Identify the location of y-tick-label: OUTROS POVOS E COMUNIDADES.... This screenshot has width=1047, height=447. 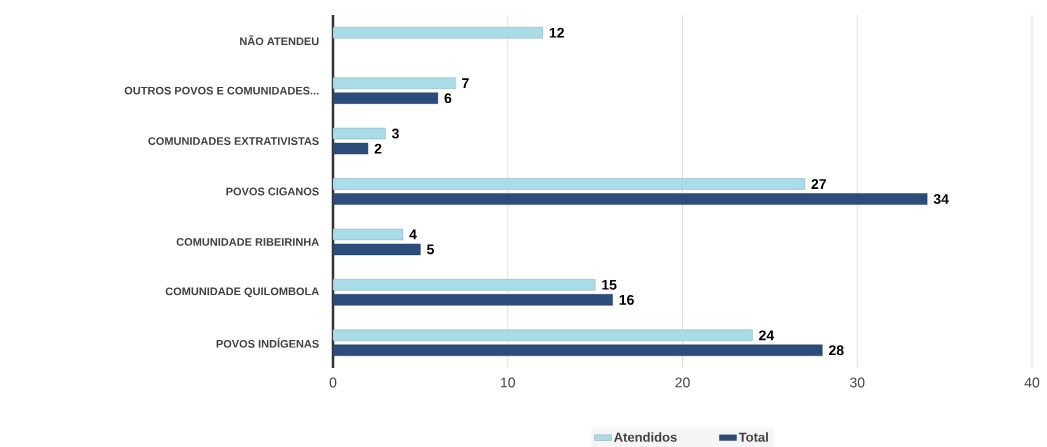
(221, 90).